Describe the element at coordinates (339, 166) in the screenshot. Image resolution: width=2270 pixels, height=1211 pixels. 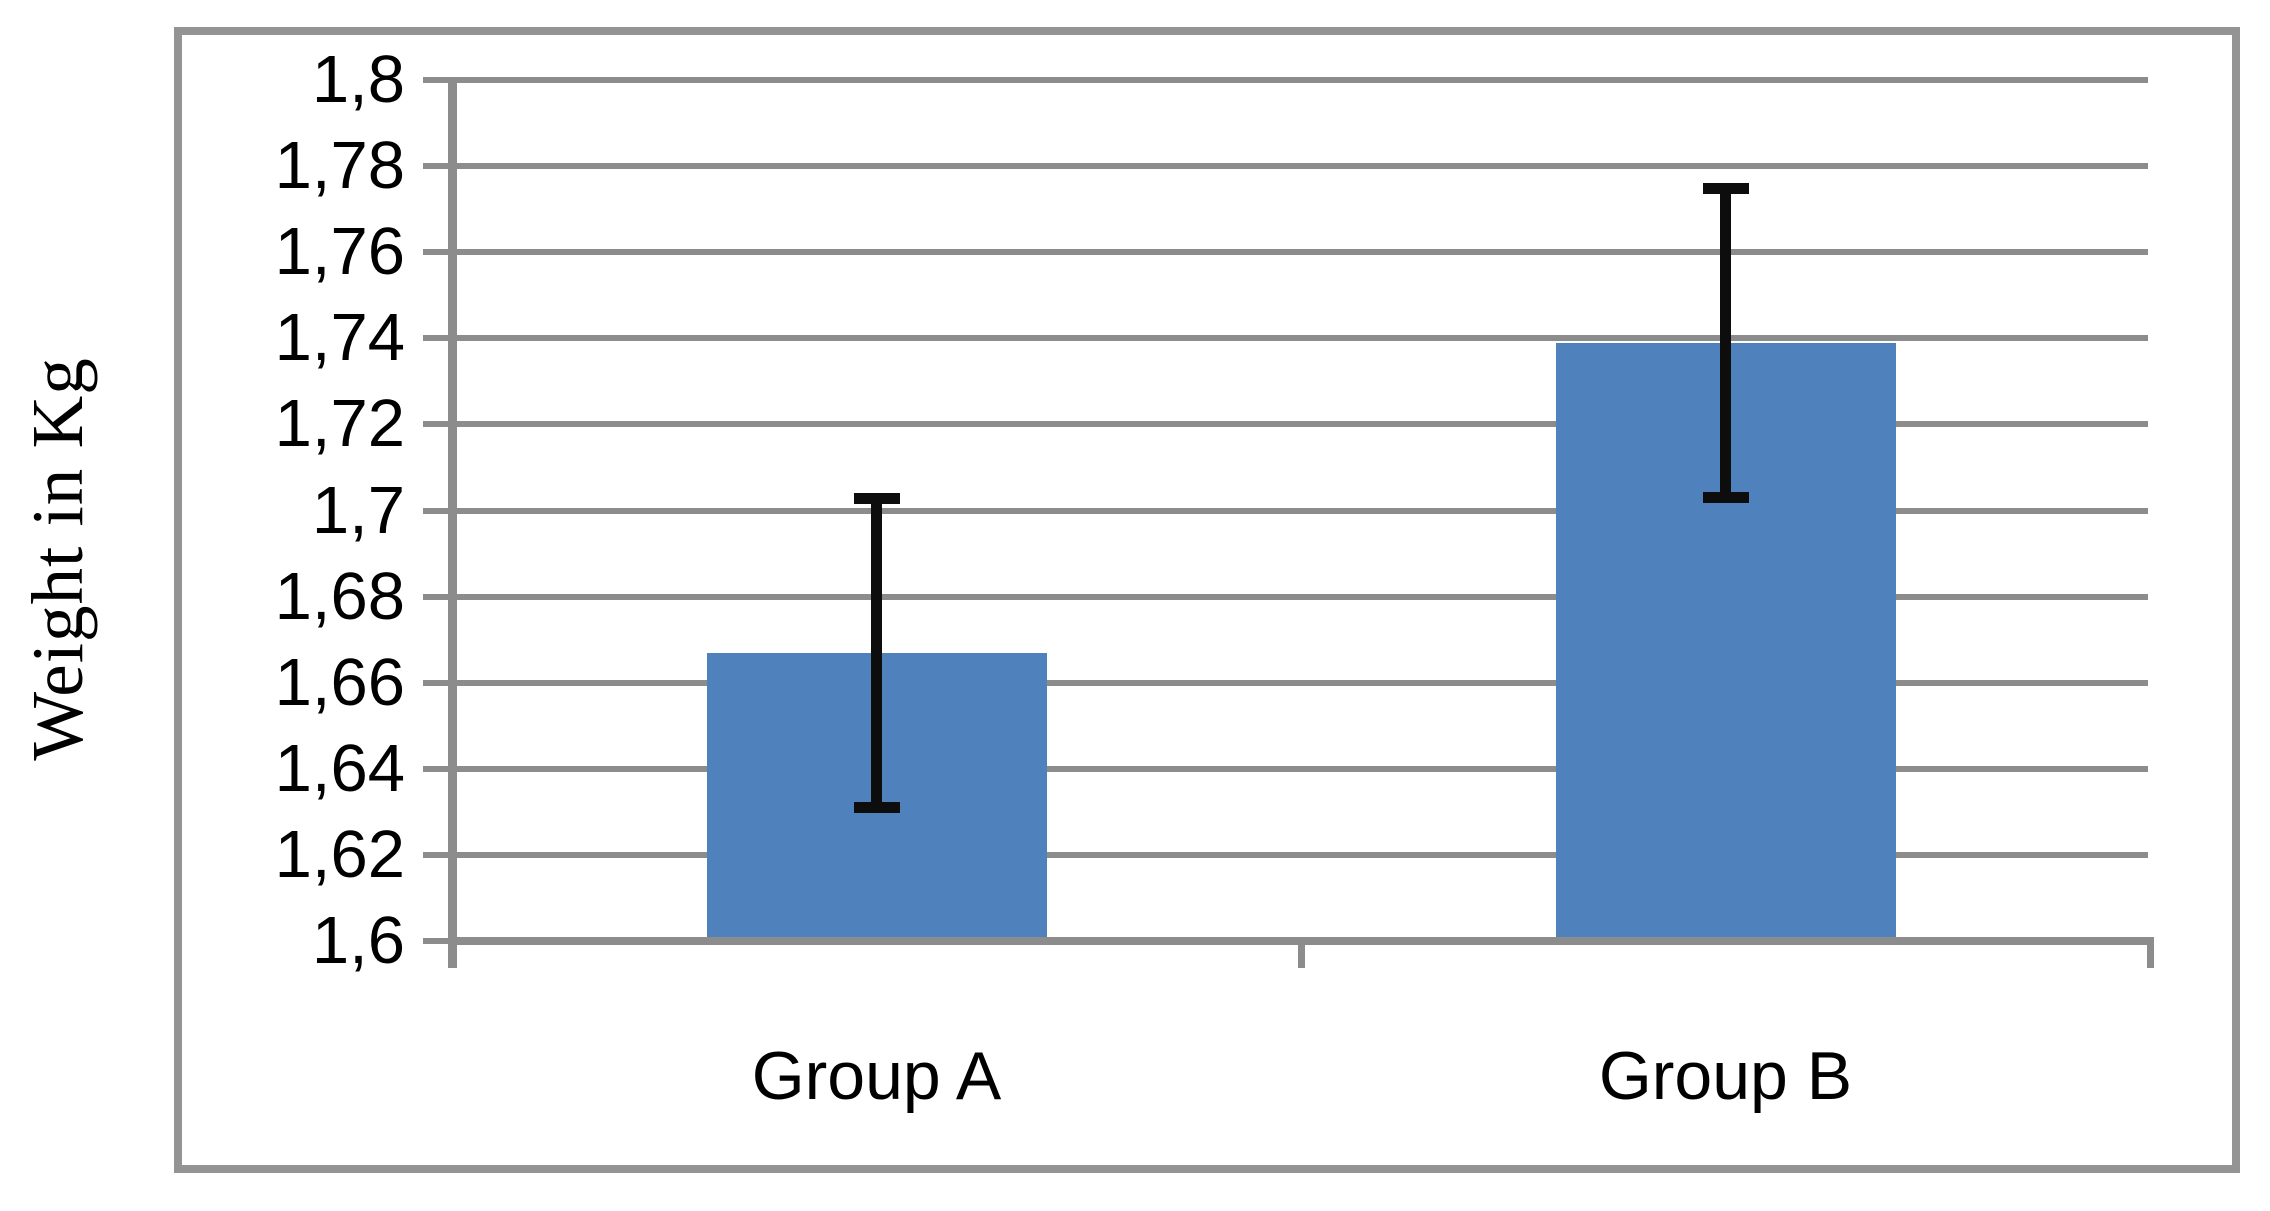
I see `y-tick-label: 1,78` at that location.